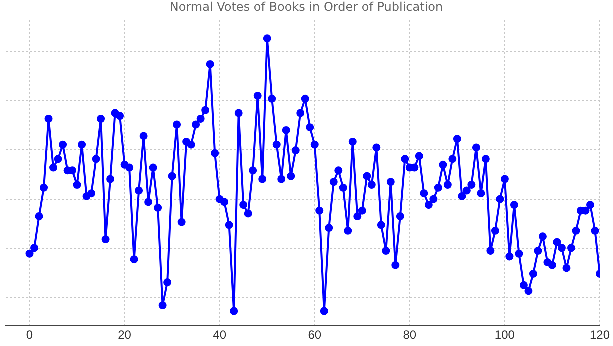 The width and height of the screenshot is (613, 346). Describe the element at coordinates (220, 335) in the screenshot. I see `x-tick-label: 40` at that location.